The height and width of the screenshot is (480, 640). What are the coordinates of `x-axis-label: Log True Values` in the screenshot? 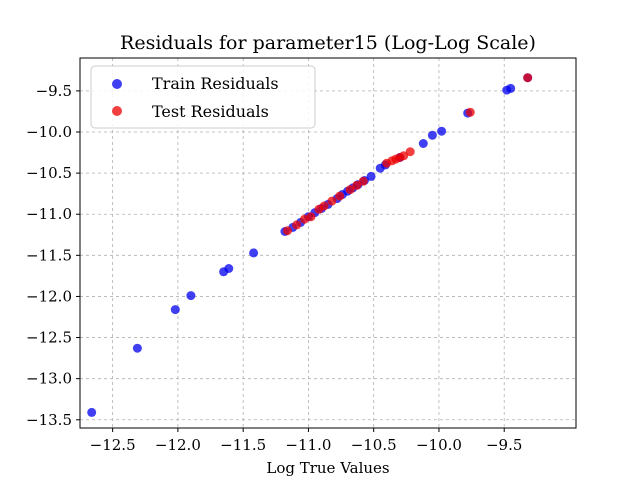 It's located at (327, 468).